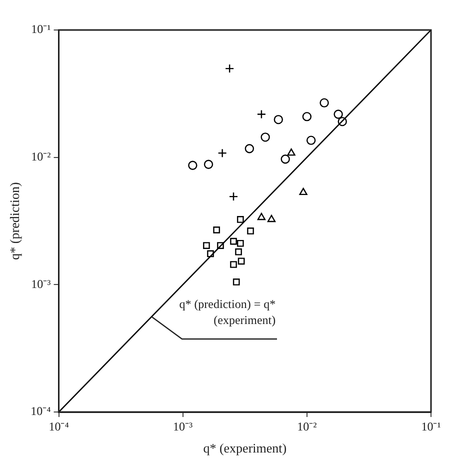 This screenshot has height=465, width=459. Describe the element at coordinates (227, 312) in the screenshot. I see `annotation: q* (prediction) = q* (experiment)` at that location.